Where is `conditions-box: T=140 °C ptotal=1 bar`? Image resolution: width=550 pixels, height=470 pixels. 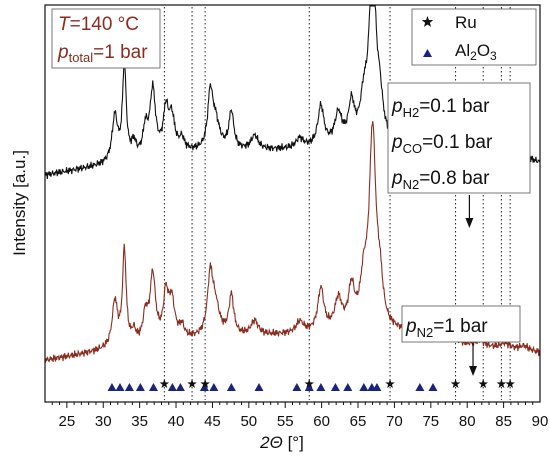
conditions-box: T=140 °C ptotal=1 bar is located at coordinates (106, 38).